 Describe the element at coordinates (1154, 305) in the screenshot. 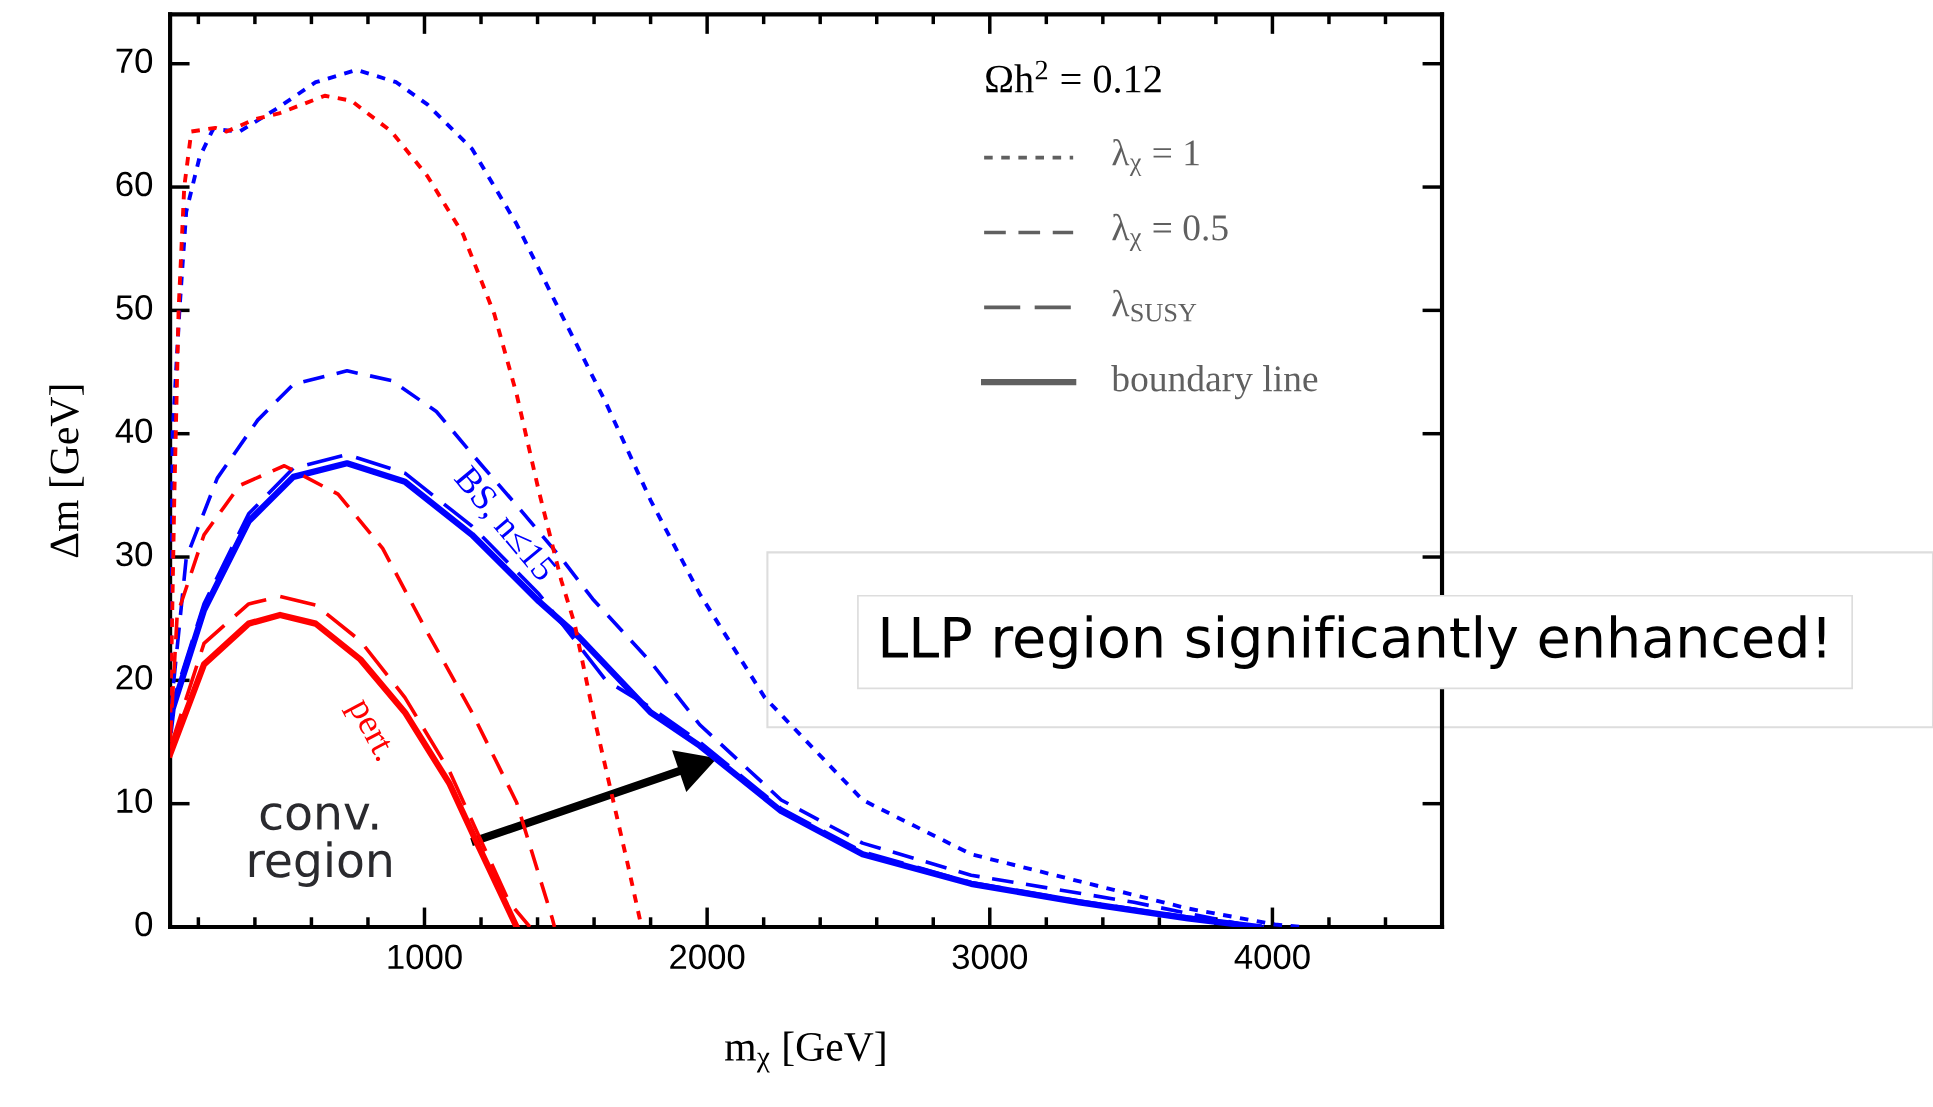

I see `annotation: λ$_{SUSY}$` at that location.